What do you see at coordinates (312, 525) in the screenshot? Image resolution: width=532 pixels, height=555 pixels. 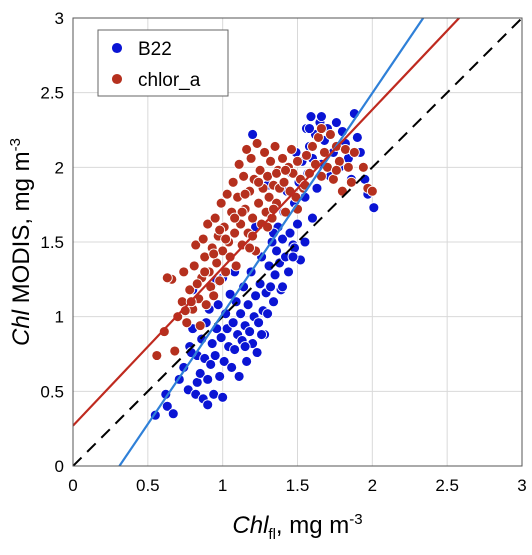 I see `x-axis-title-rest: , mg m` at bounding box center [312, 525].